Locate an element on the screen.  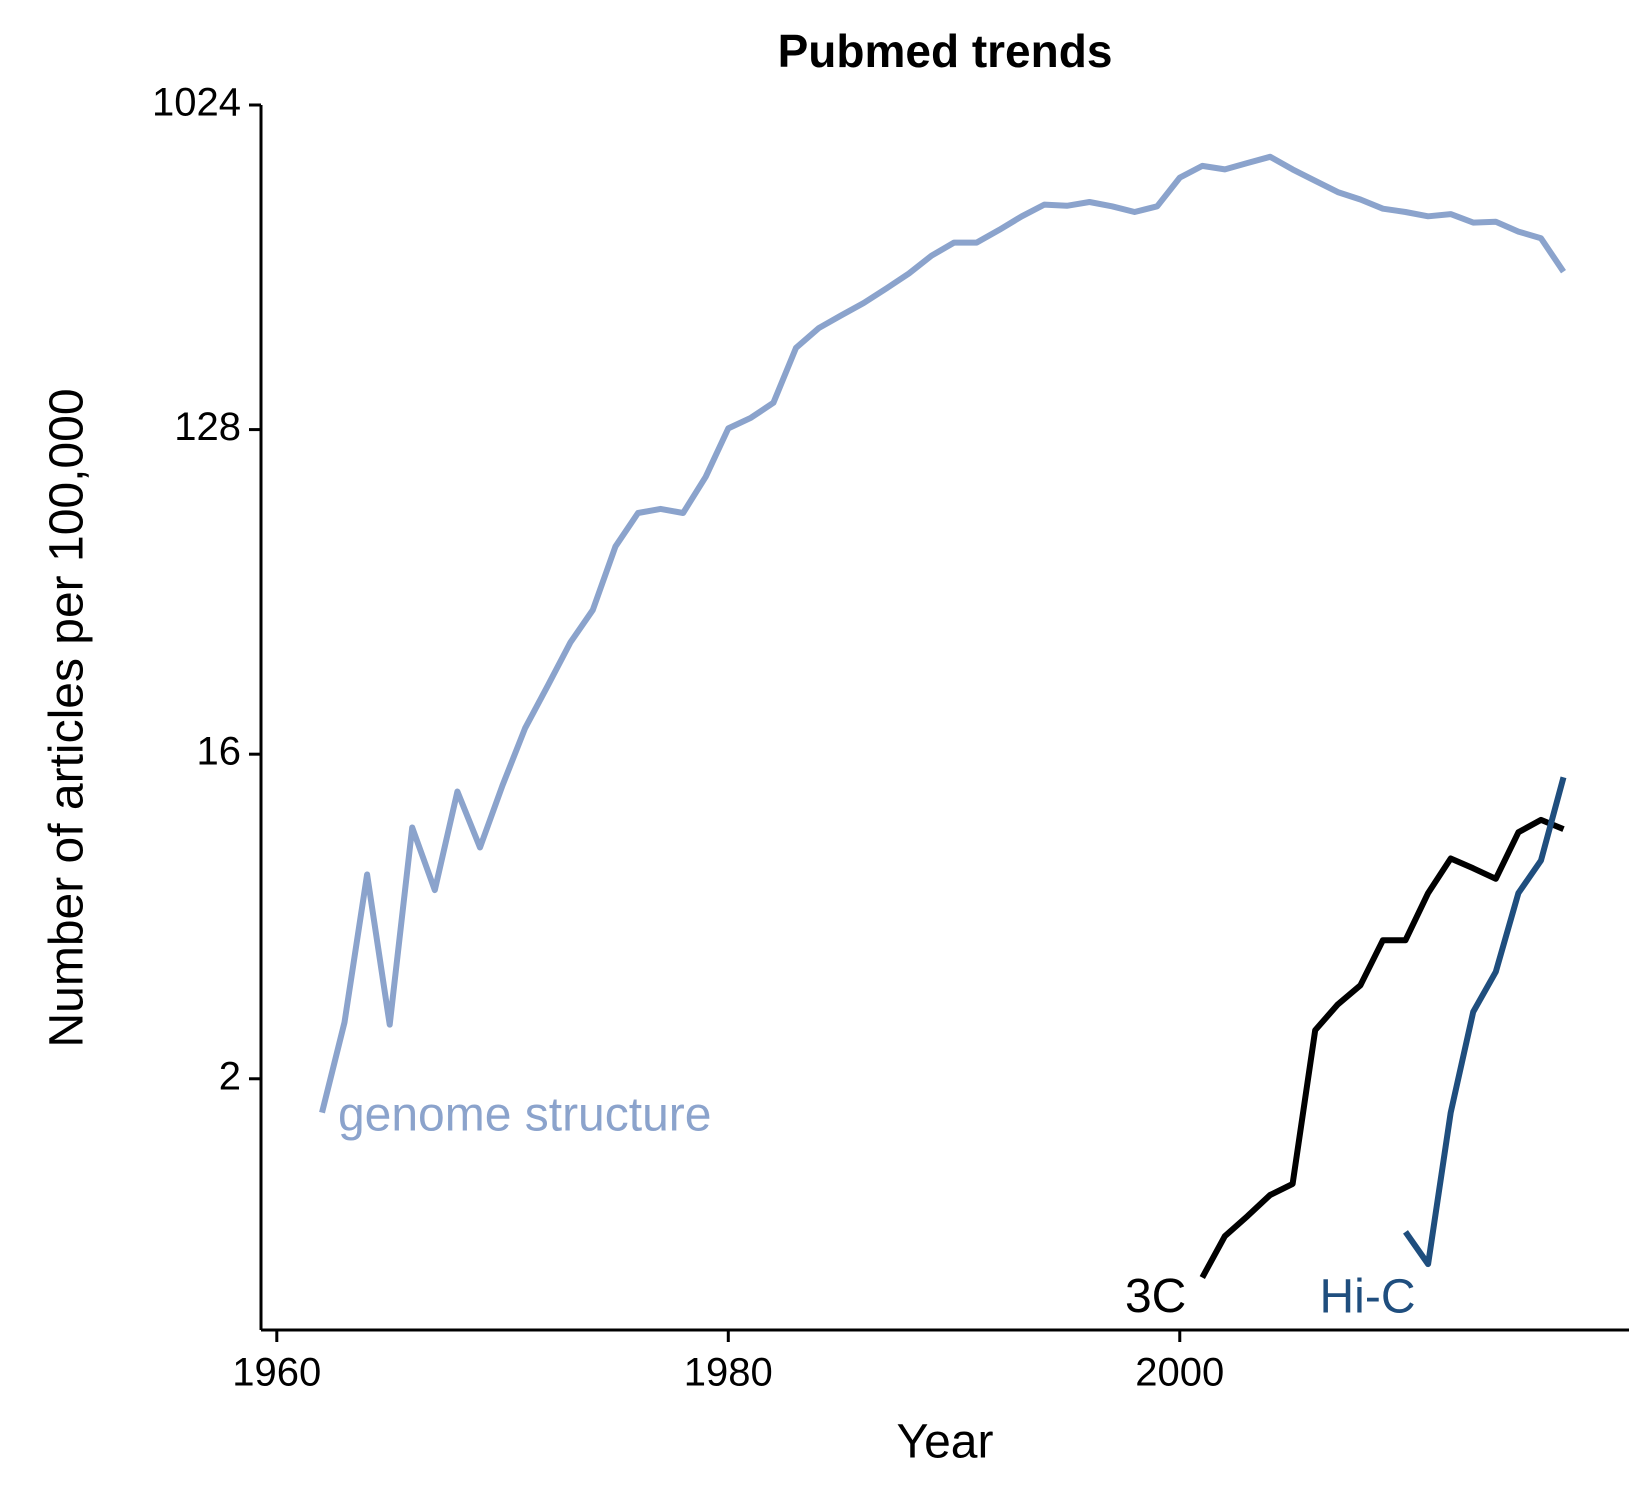
series-label: Hi-C is located at coordinates (1368, 1297).